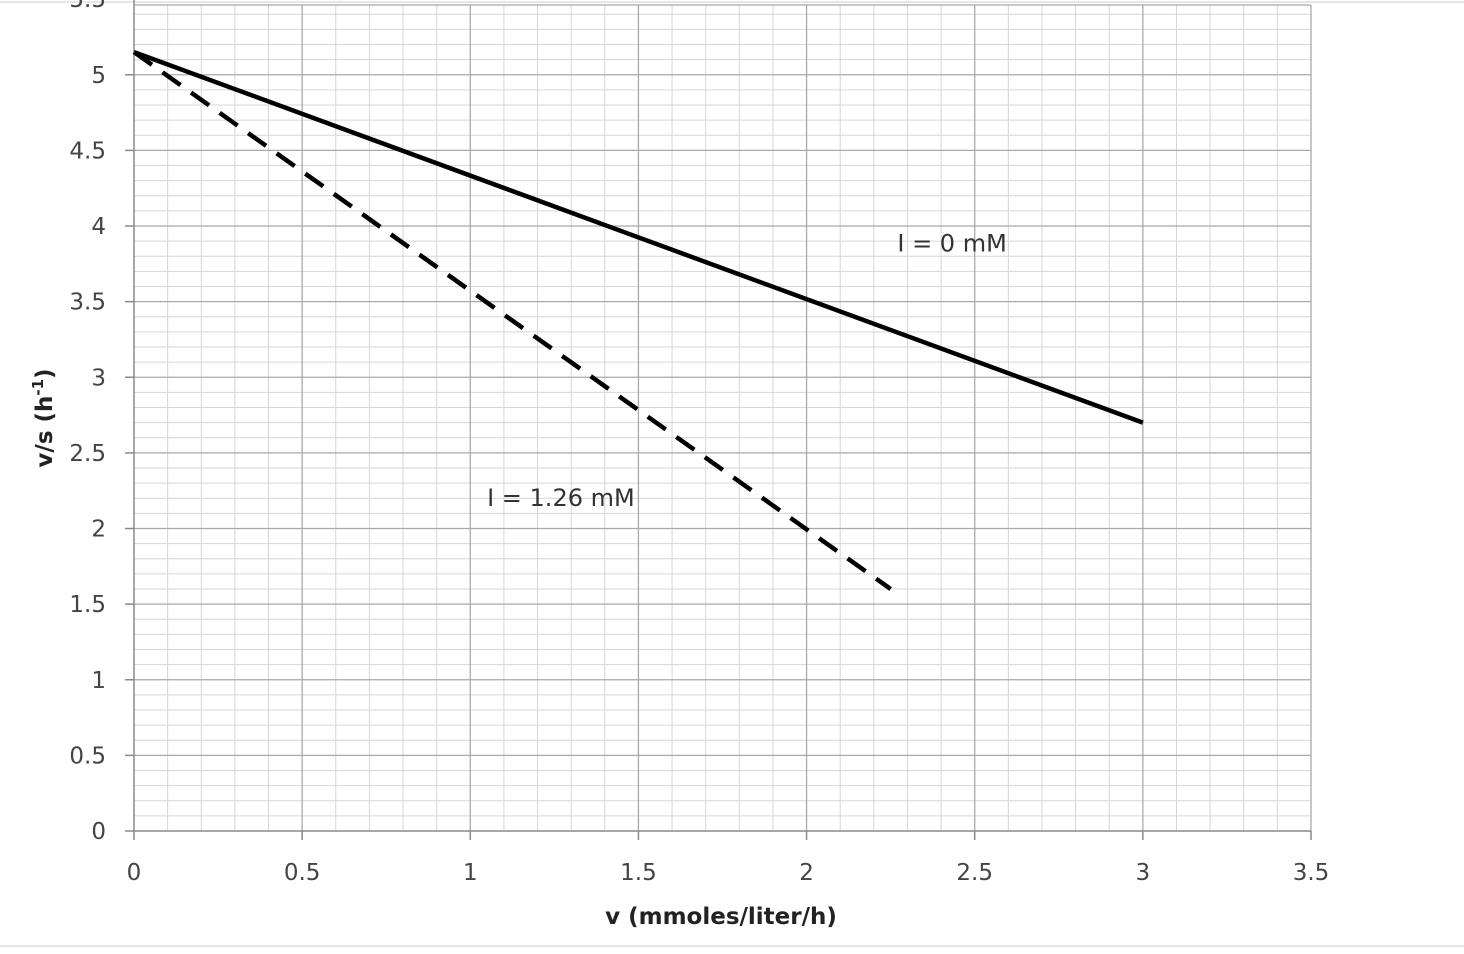  What do you see at coordinates (98, 530) in the screenshot?
I see `y-tick-label: 2` at bounding box center [98, 530].